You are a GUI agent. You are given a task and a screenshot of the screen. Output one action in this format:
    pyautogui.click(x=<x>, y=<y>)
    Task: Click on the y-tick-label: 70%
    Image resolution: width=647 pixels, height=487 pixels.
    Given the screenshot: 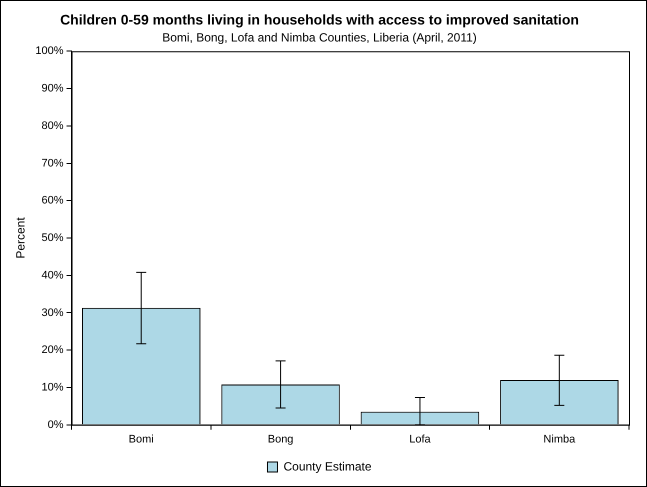 What is the action you would take?
    pyautogui.click(x=53, y=163)
    